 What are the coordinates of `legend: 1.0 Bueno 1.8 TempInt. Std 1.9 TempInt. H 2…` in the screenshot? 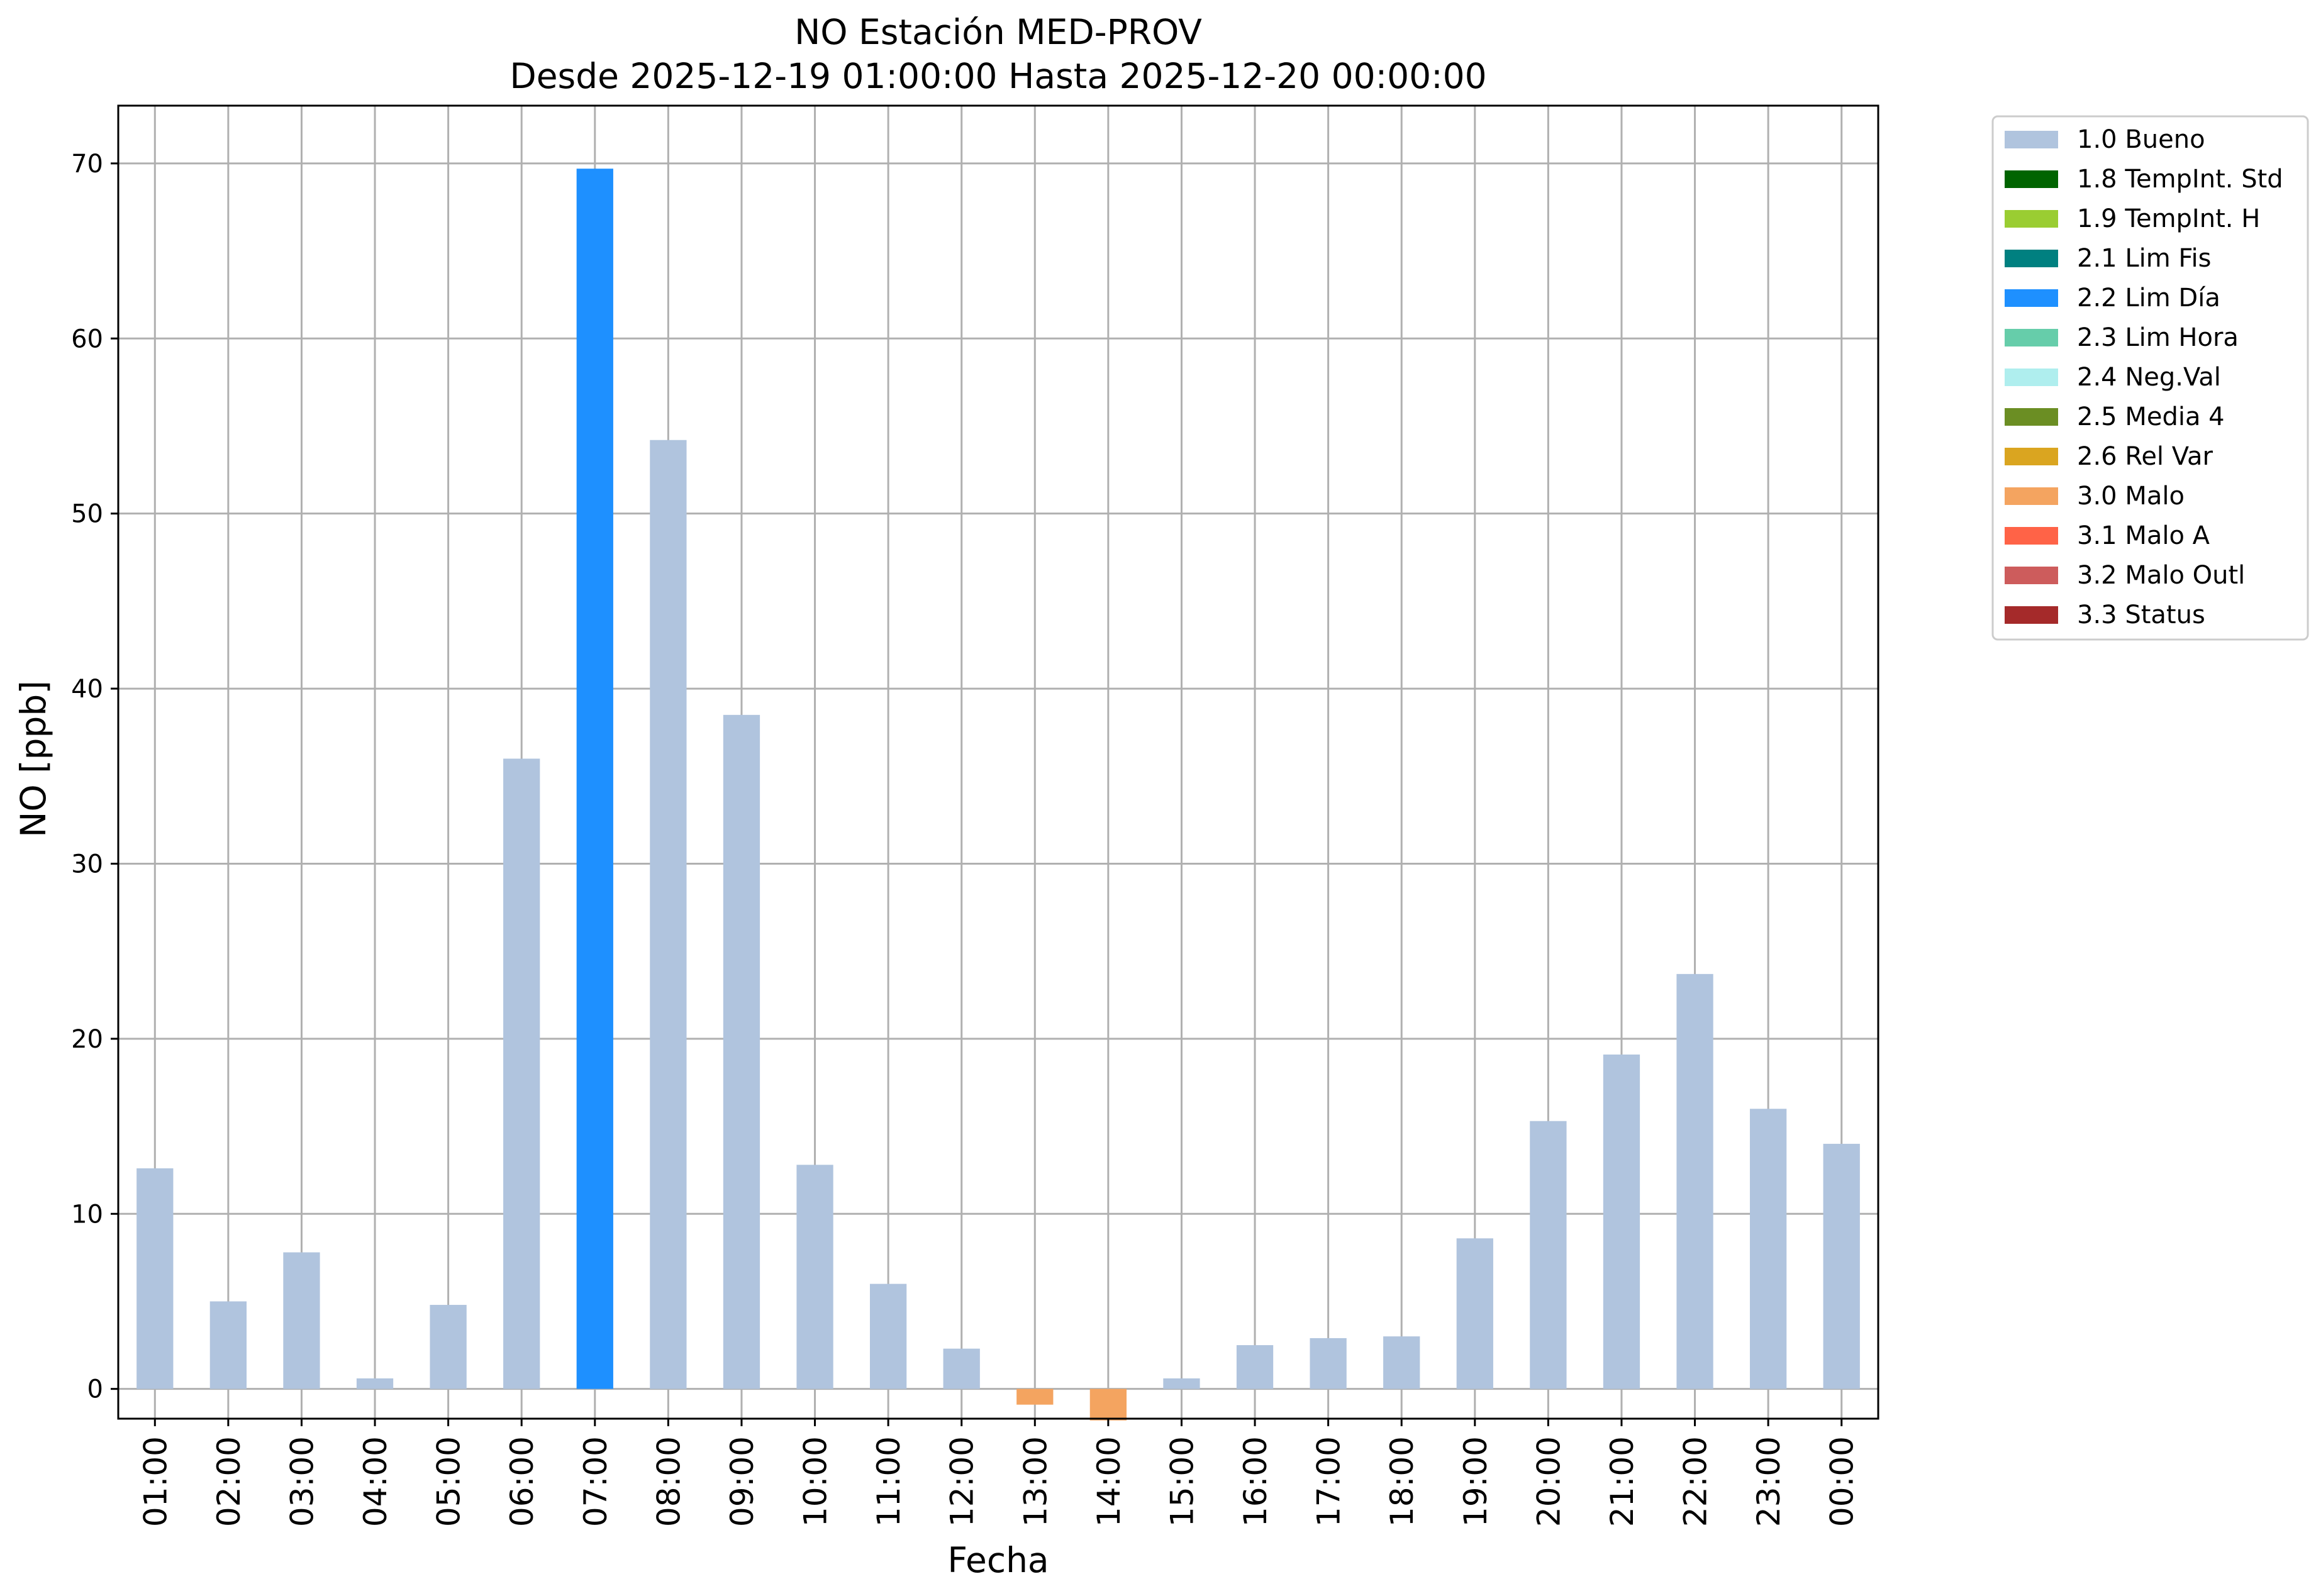 It's located at (2150, 378).